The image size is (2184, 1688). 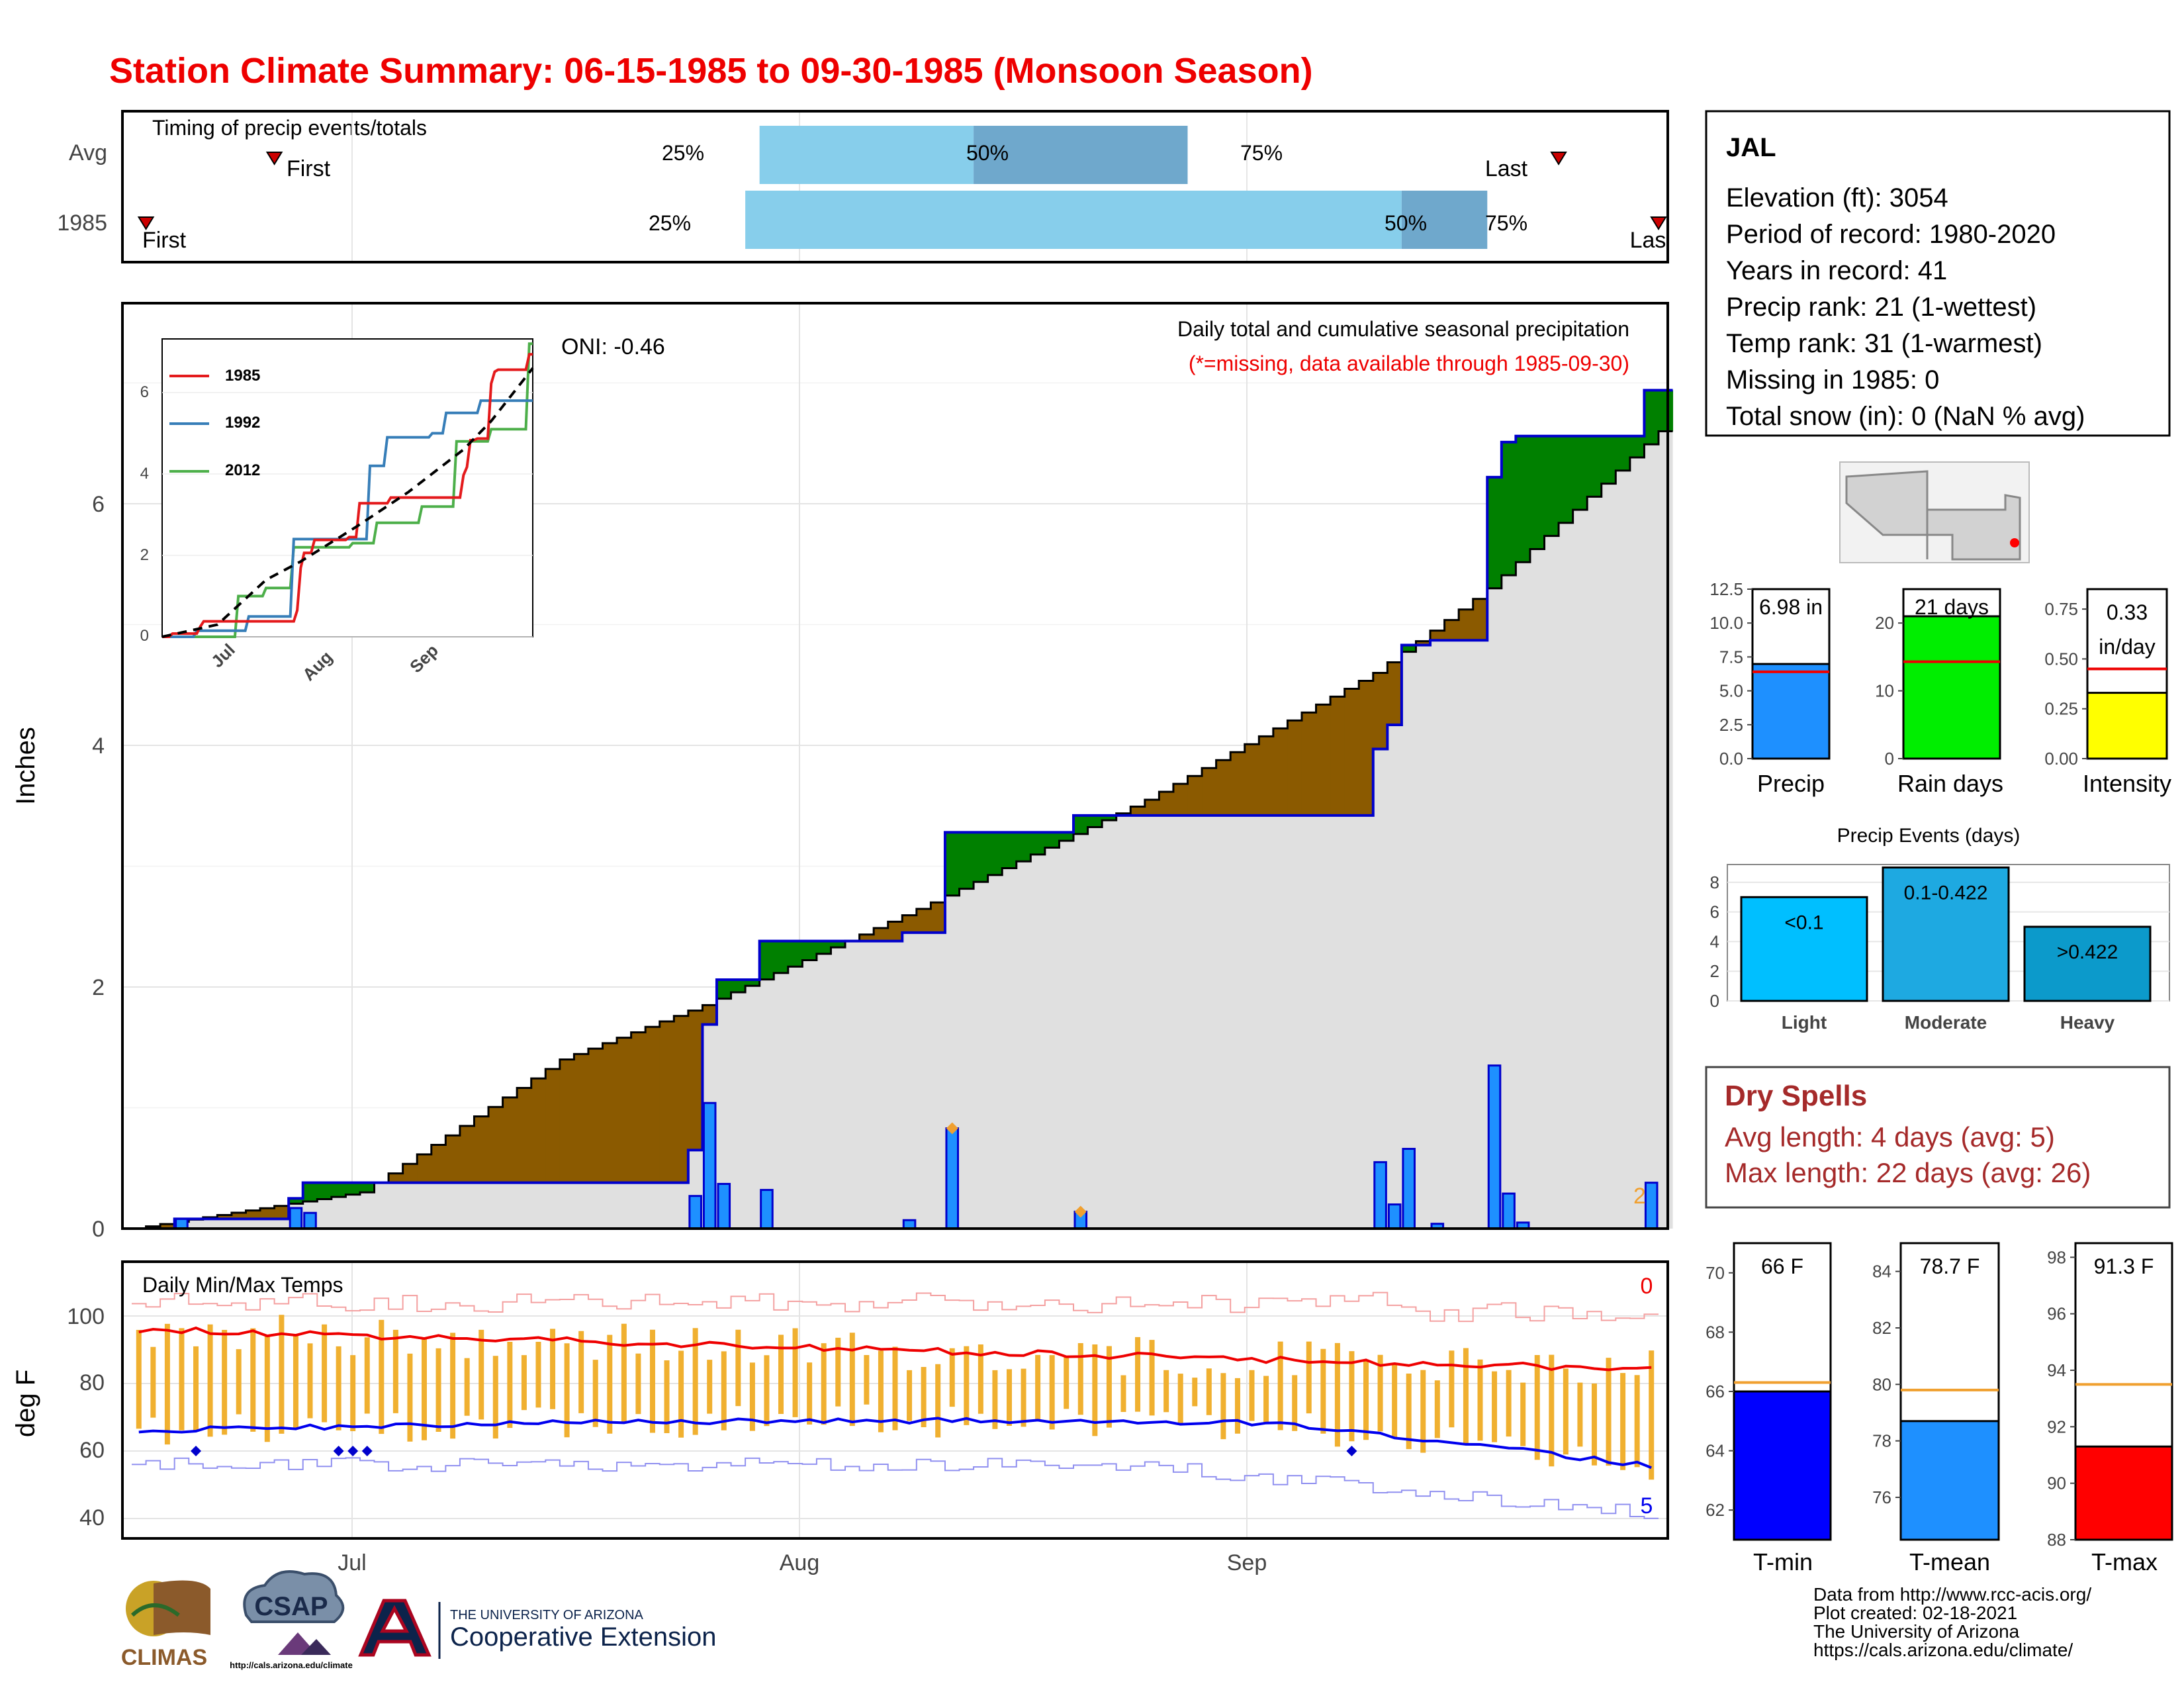 What do you see at coordinates (1715, 971) in the screenshot?
I see `events-ytick: 2` at bounding box center [1715, 971].